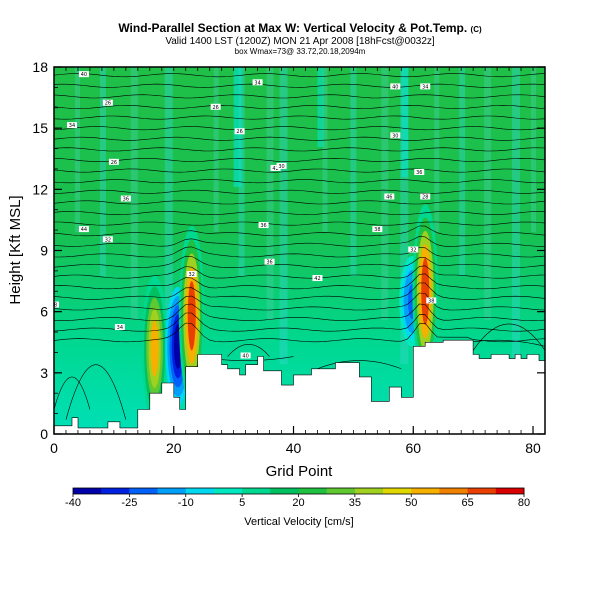 Image resolution: width=600 pixels, height=600 pixels. I want to click on contour-label-text: 38, so click(377, 230).